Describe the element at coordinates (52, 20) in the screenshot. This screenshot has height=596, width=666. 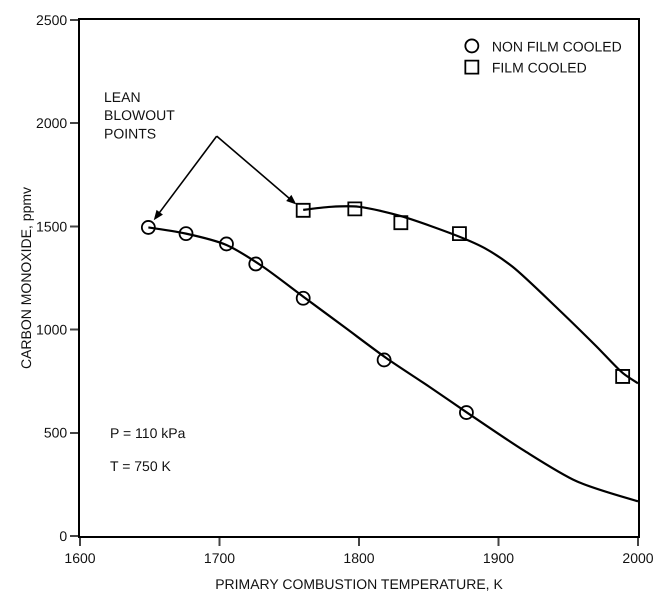
I see `y-tick-label: 2500` at that location.